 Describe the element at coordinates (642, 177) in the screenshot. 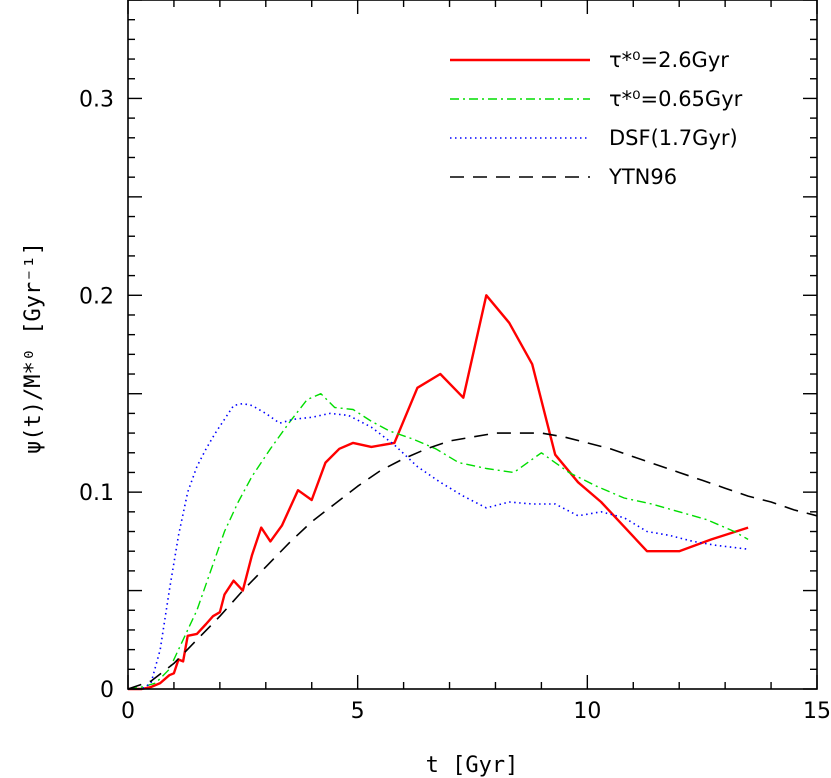

I see `legend-label-3: YTN96` at that location.